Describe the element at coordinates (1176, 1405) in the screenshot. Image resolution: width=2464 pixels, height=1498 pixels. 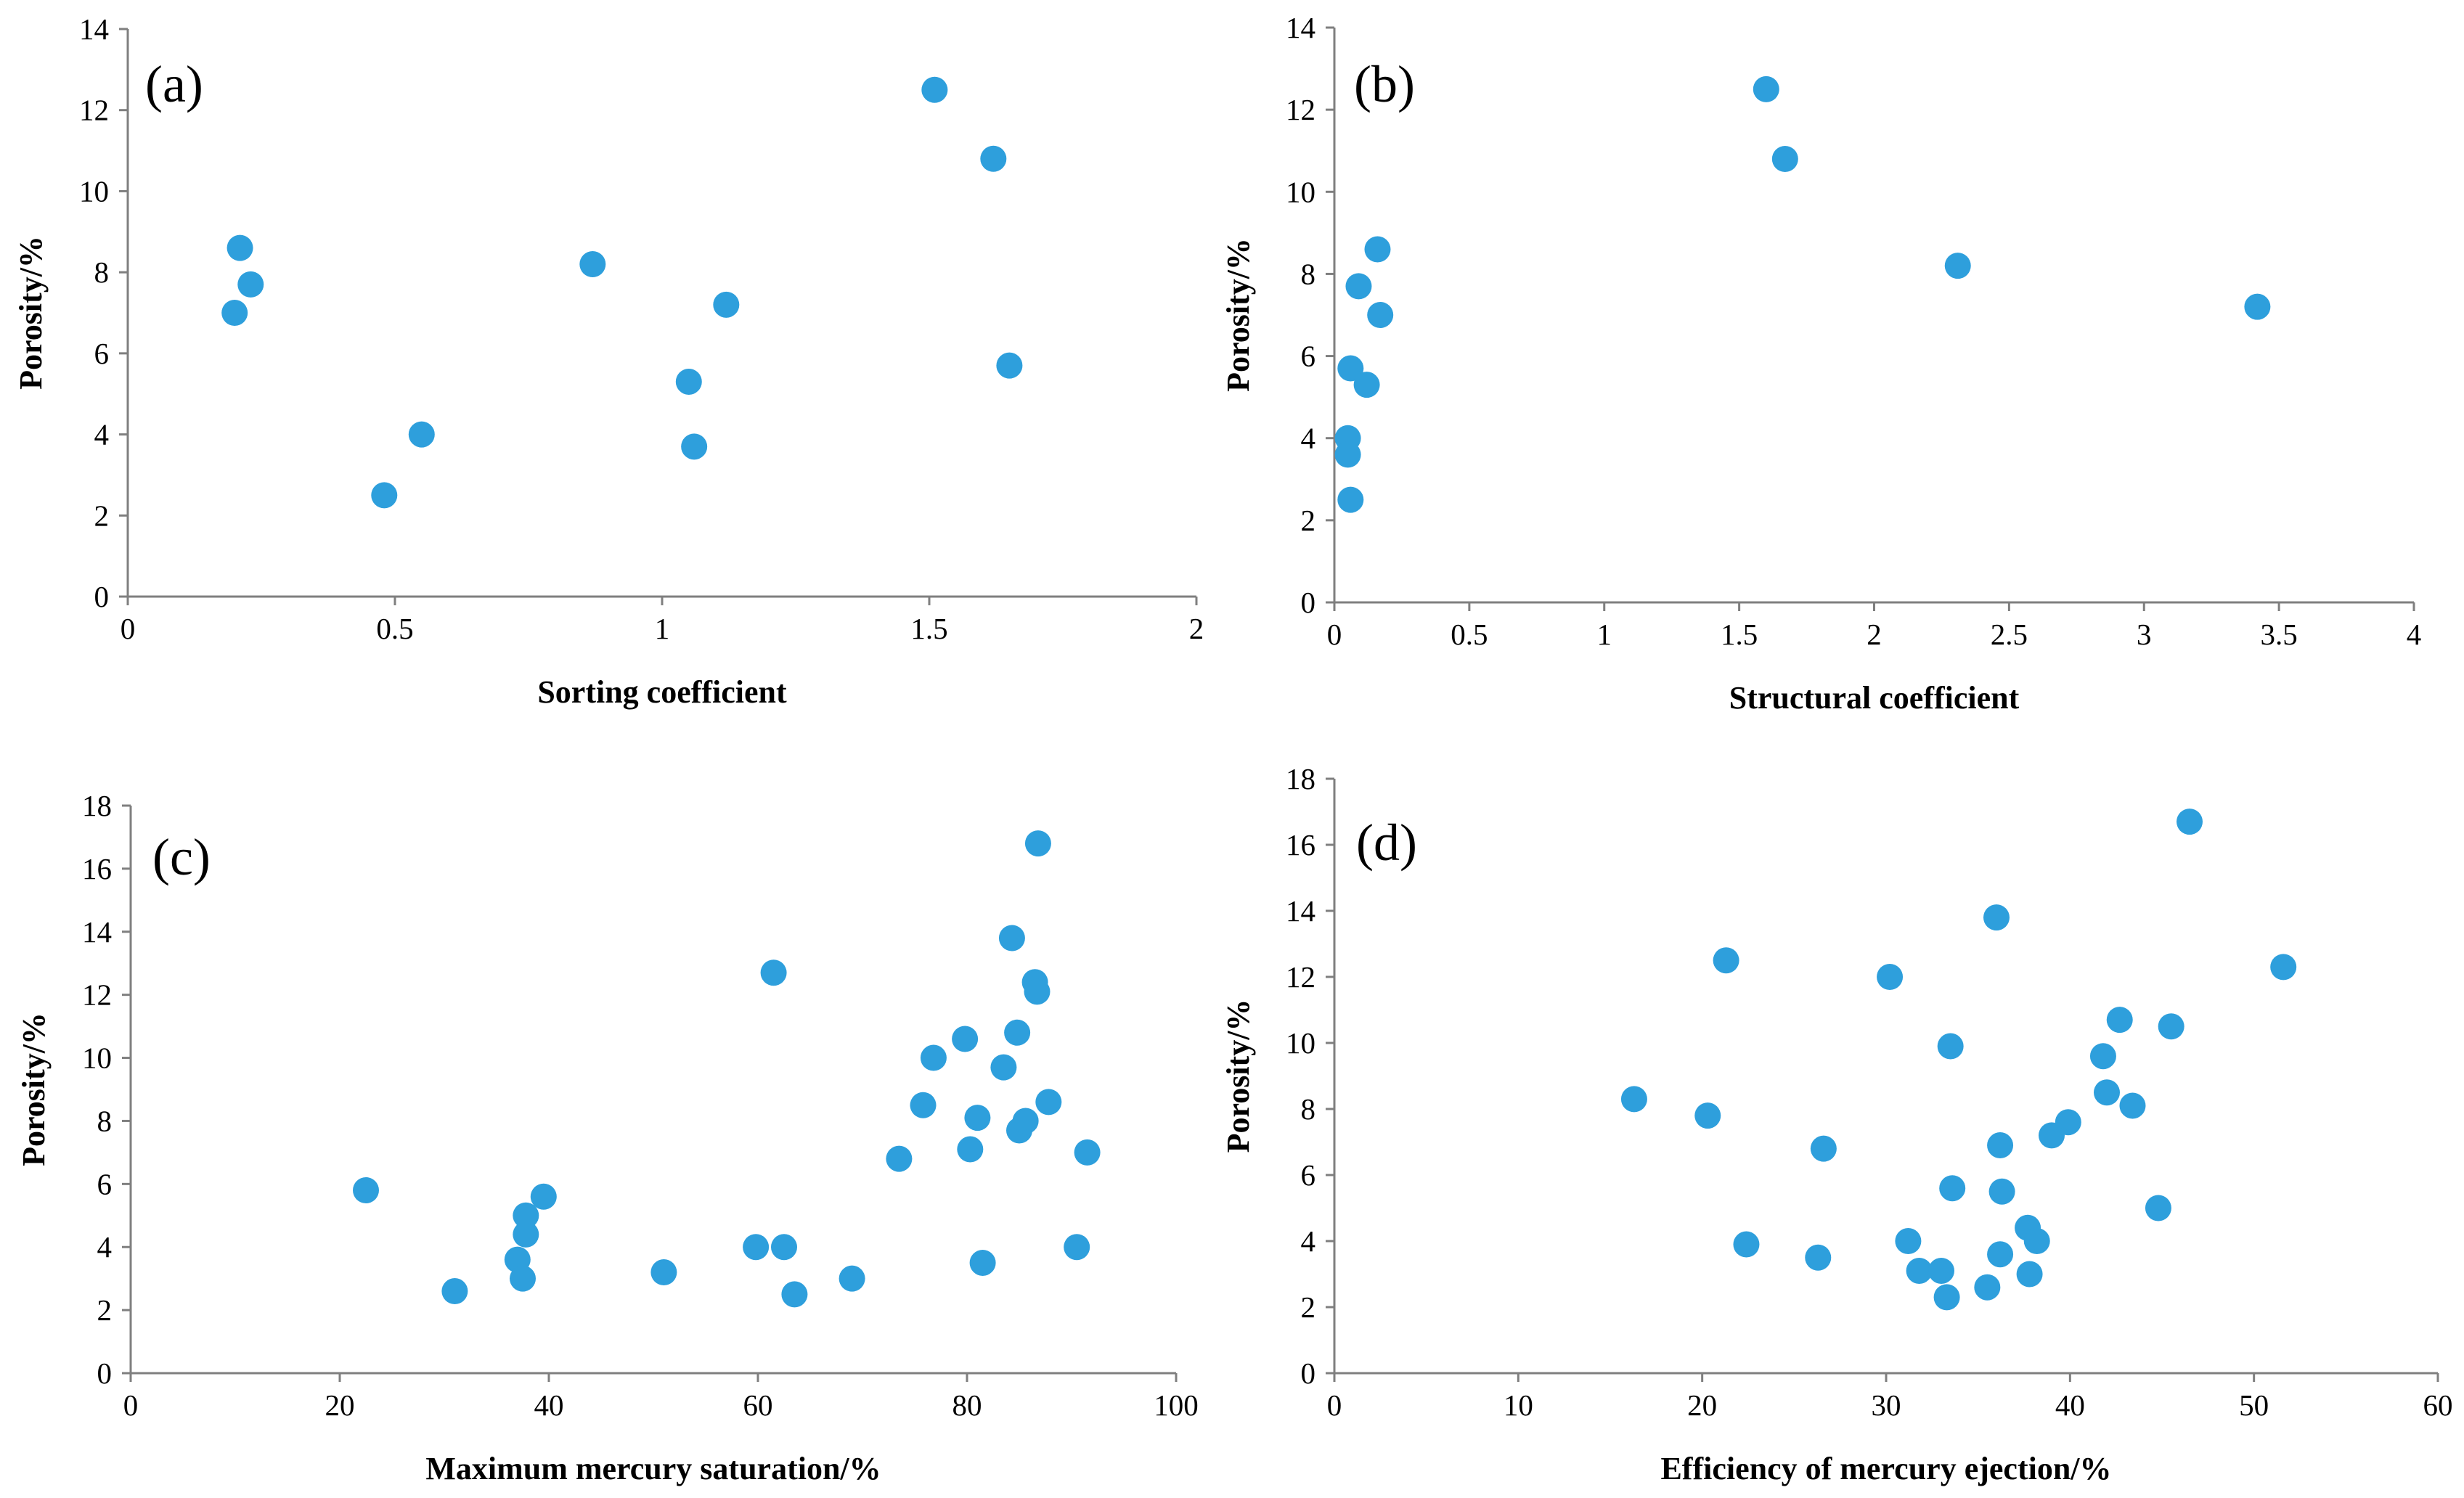
I see `x-tick-label: 100` at that location.